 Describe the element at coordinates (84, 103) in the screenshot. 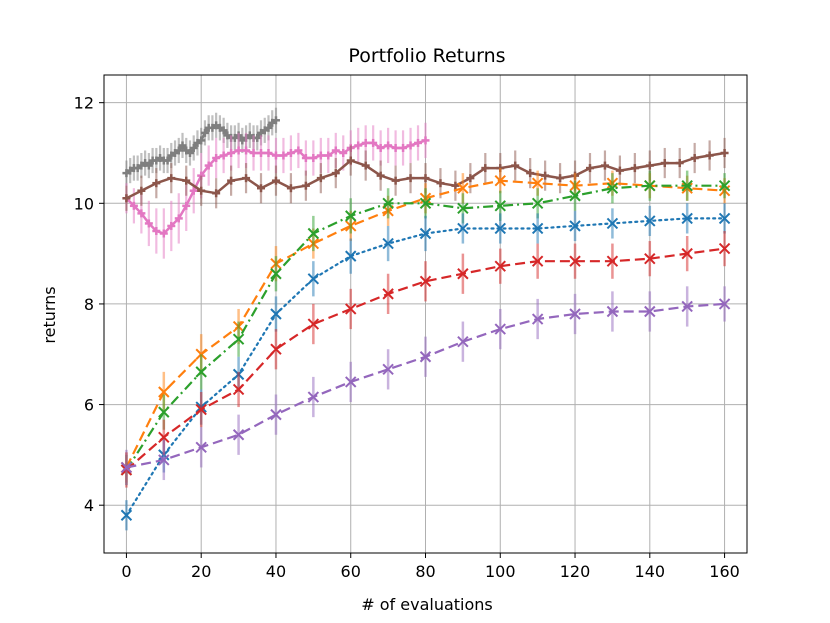

I see `y-tick-label: 12` at that location.